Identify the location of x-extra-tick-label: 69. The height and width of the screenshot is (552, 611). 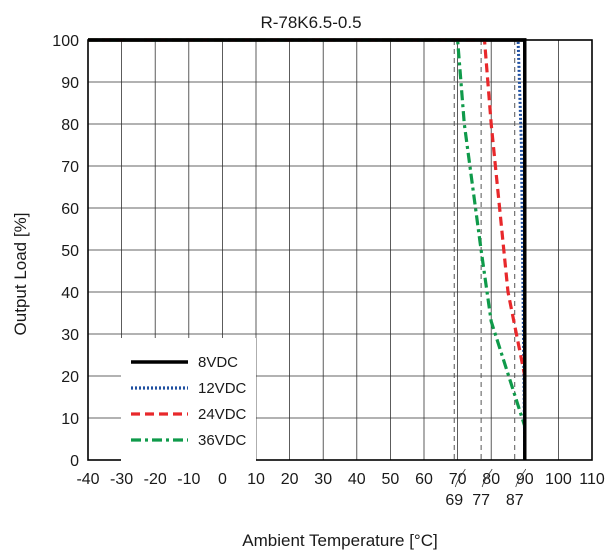
(454, 500).